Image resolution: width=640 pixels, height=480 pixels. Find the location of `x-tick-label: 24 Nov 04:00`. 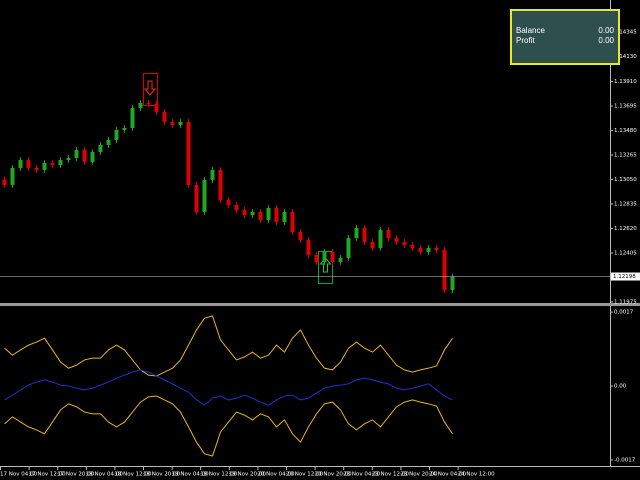

x-tick-label: 24 Nov 04:00 is located at coordinates (448, 475).